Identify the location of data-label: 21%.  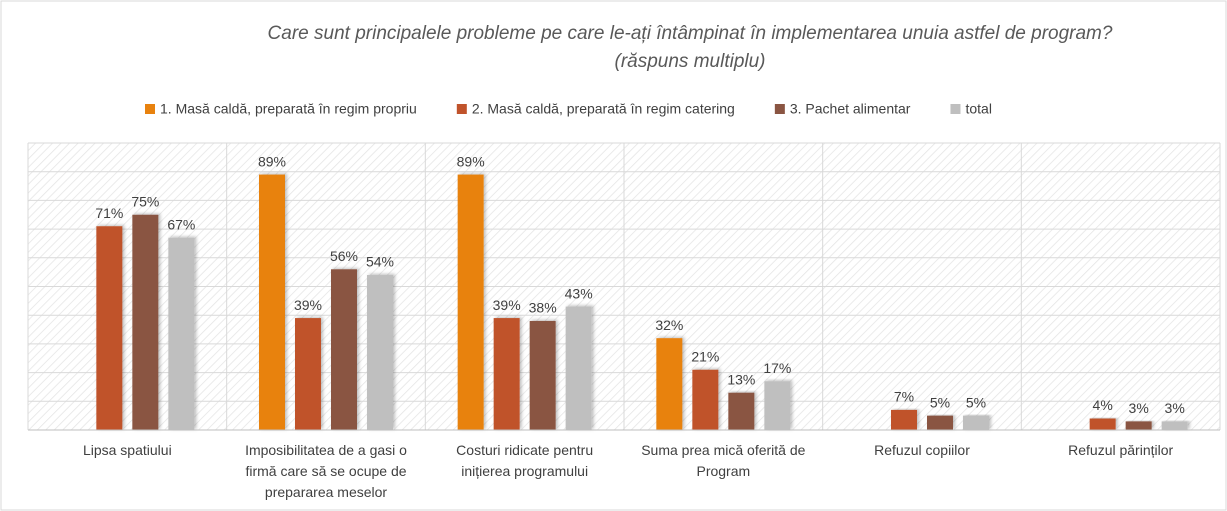
(705, 356).